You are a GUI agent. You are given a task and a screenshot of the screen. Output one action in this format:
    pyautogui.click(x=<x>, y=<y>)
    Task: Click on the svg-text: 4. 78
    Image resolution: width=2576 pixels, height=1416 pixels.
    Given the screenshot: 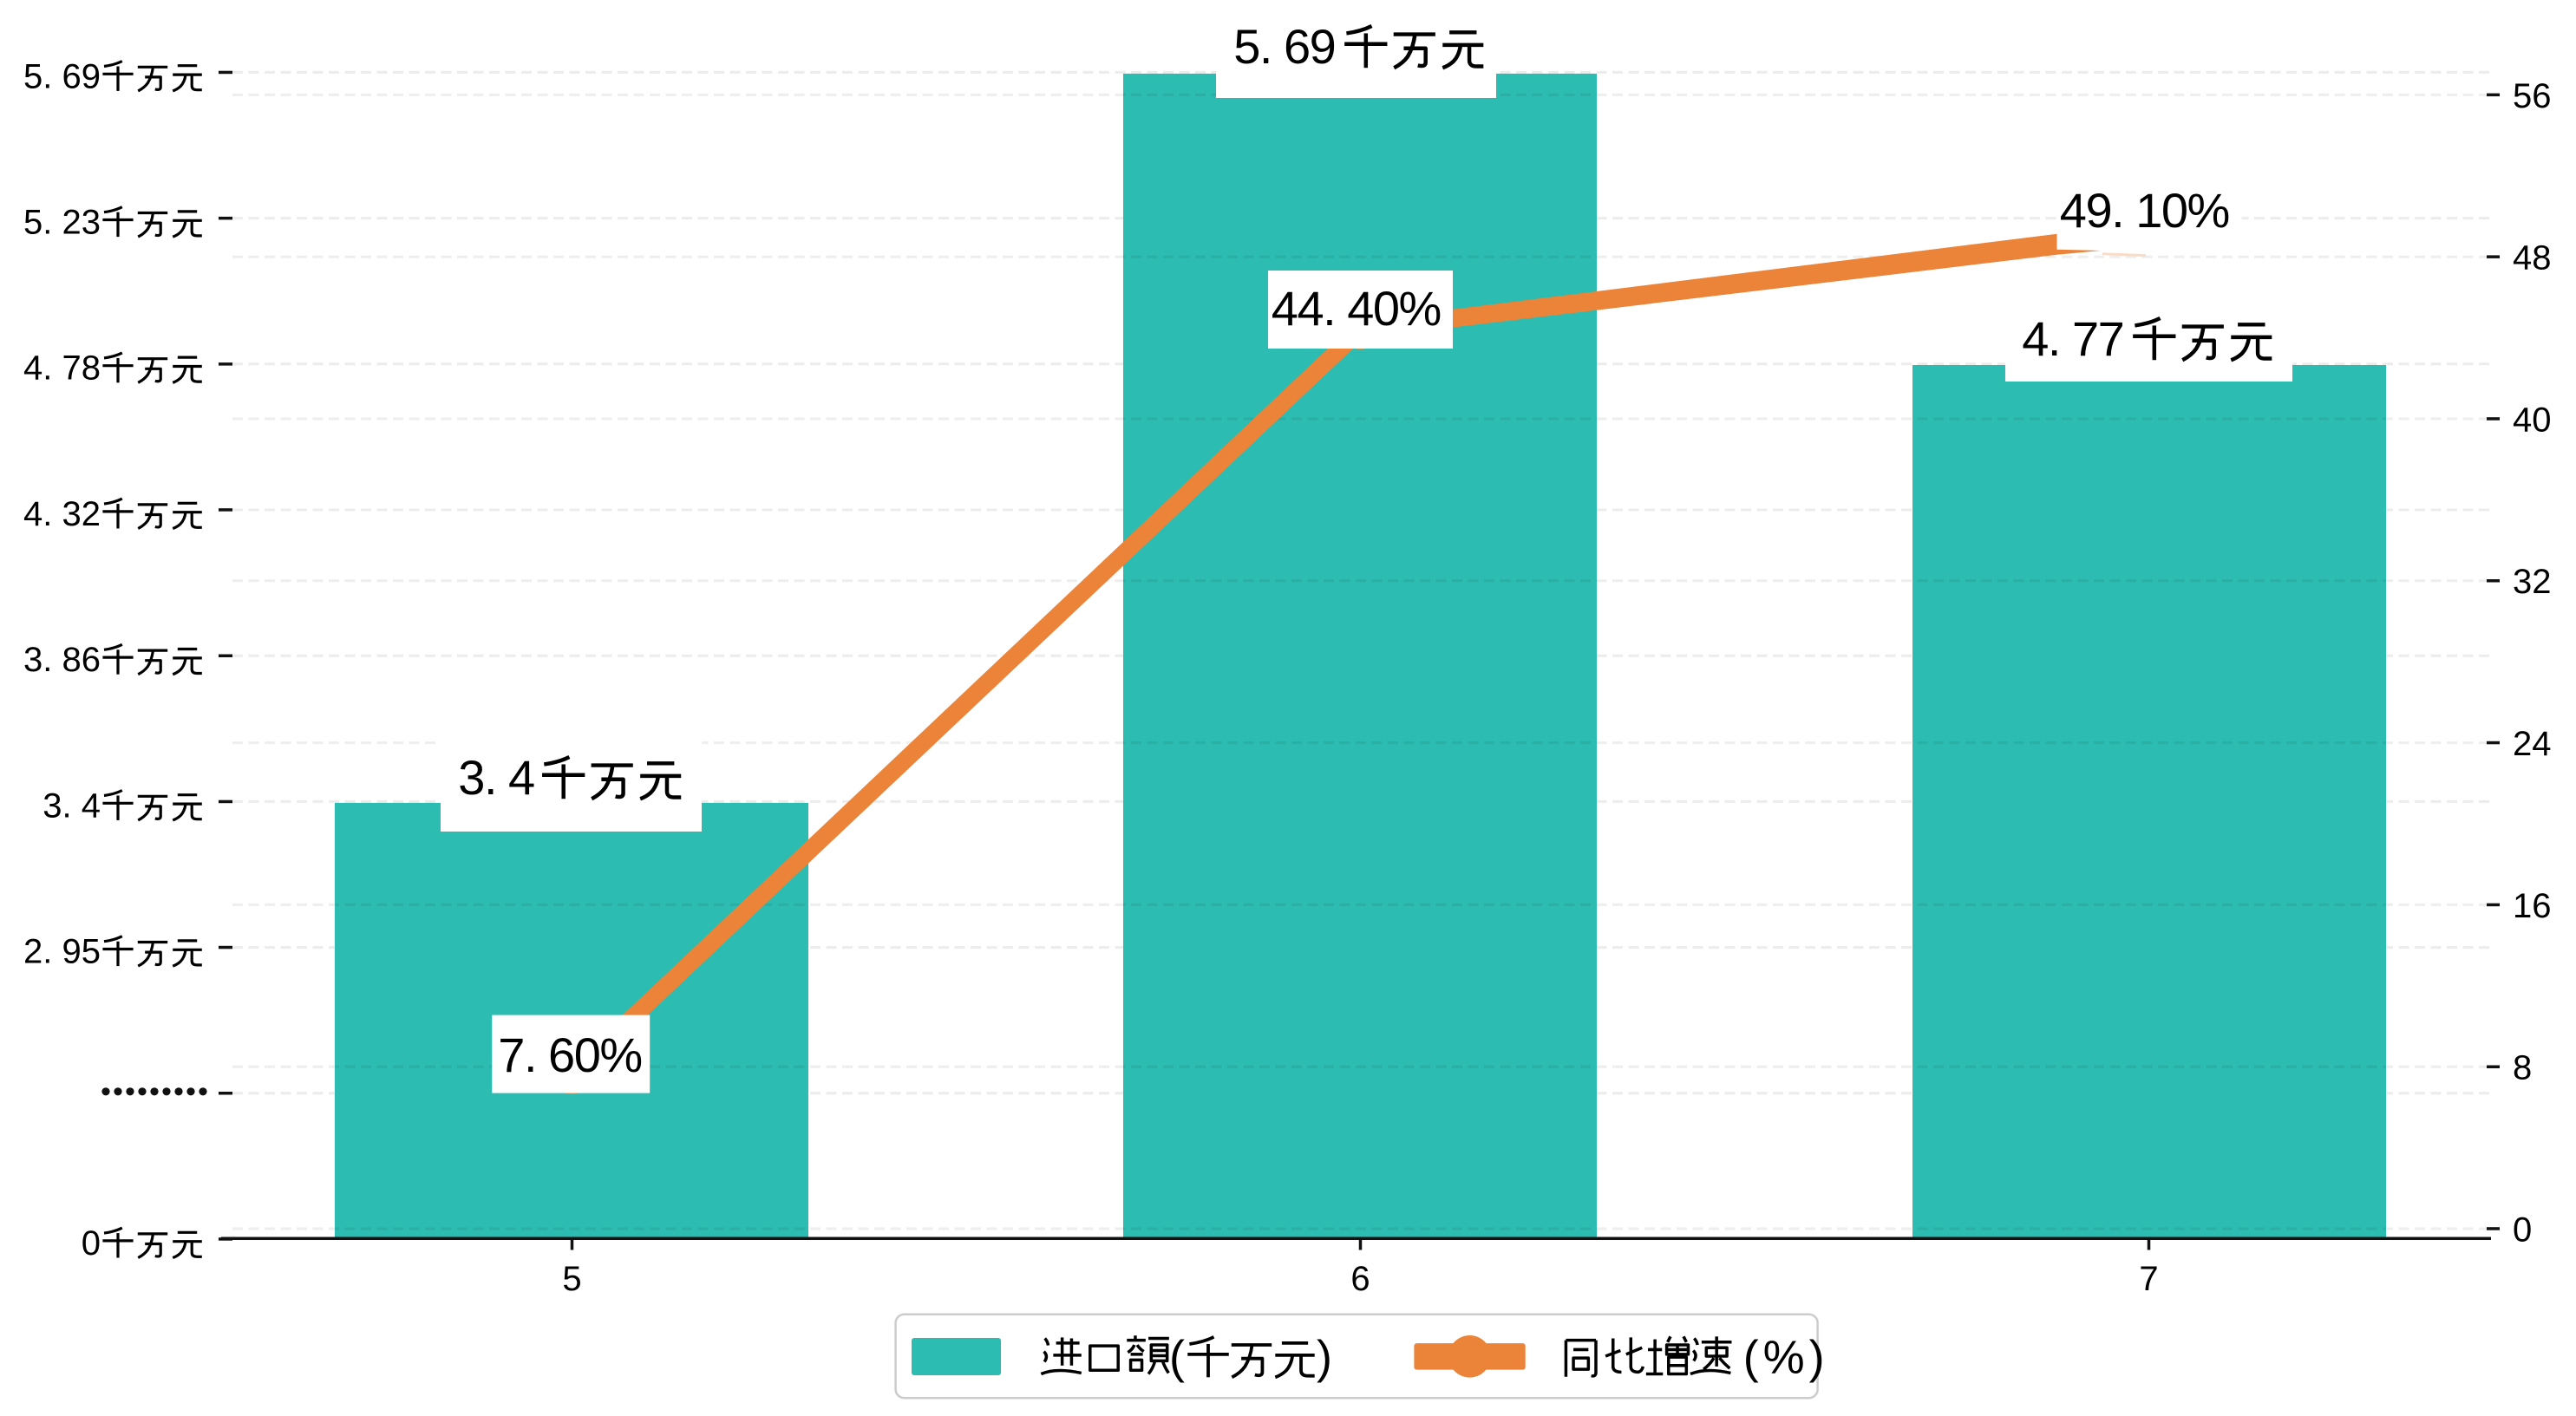 What is the action you would take?
    pyautogui.click(x=62, y=369)
    